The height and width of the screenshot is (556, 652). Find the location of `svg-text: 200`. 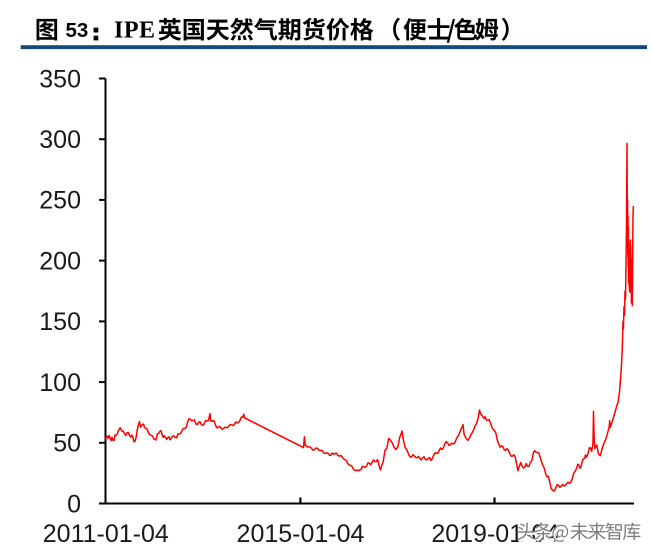

svg-text: 200 is located at coordinates (60, 261).